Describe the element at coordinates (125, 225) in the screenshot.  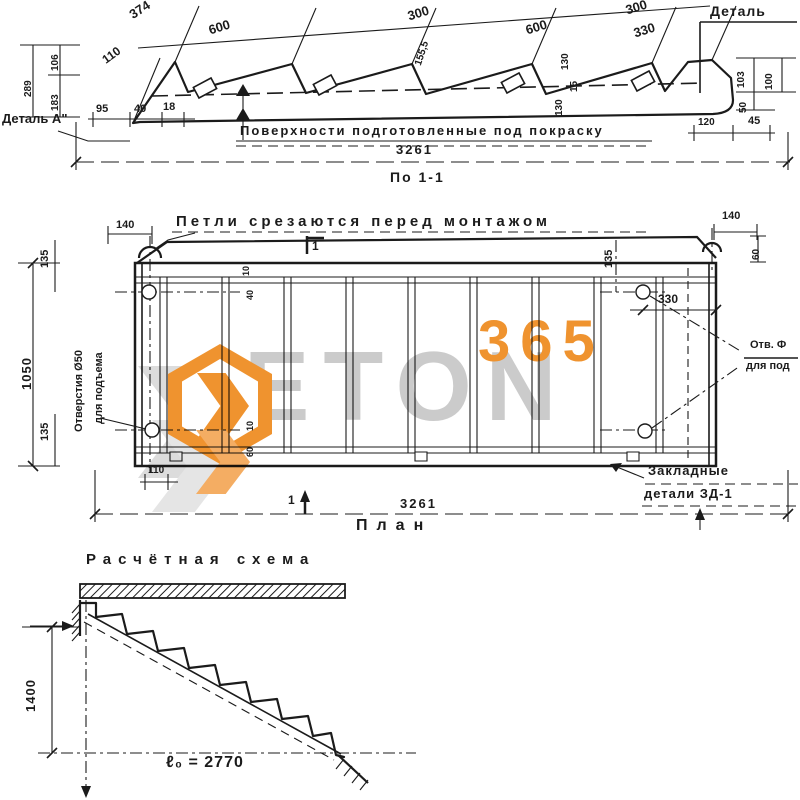
I see `dim-140-left: 140` at that location.